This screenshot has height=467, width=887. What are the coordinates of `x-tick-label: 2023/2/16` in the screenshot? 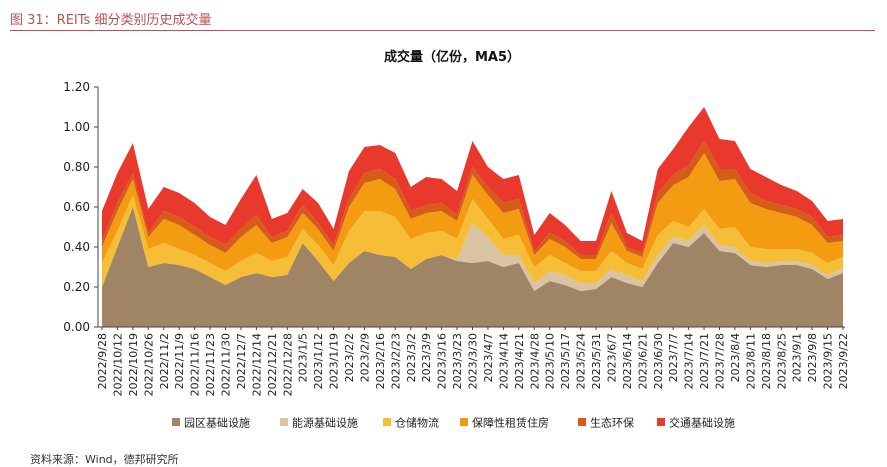 It's located at (380, 361).